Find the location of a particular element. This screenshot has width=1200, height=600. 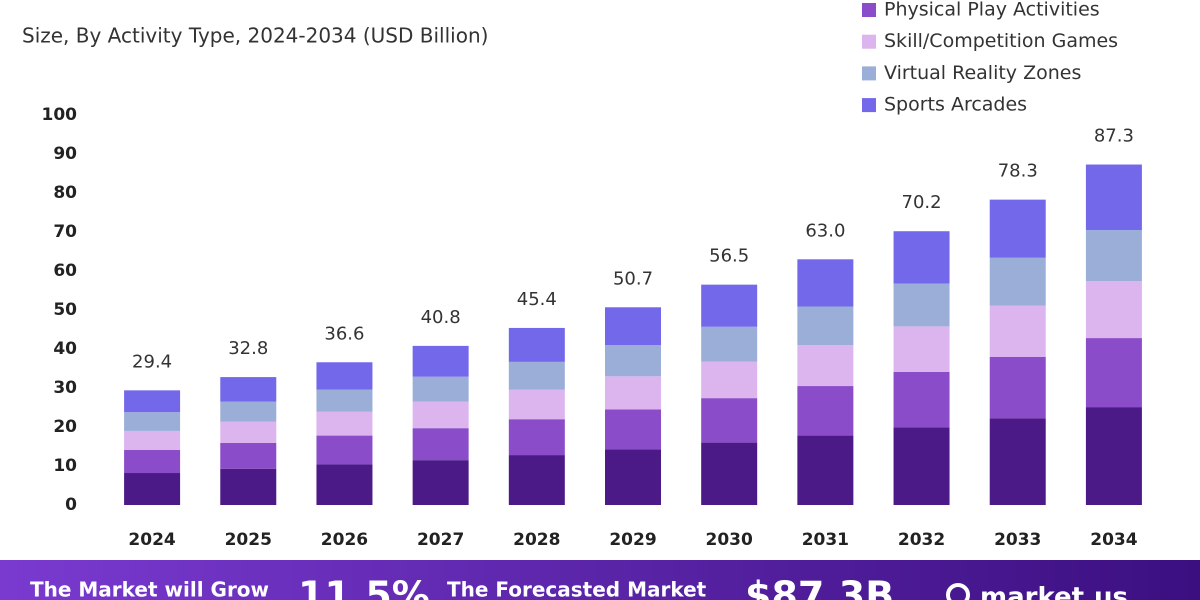

footer-growth-text: The Market will Grow is located at coordinates (149, 589).